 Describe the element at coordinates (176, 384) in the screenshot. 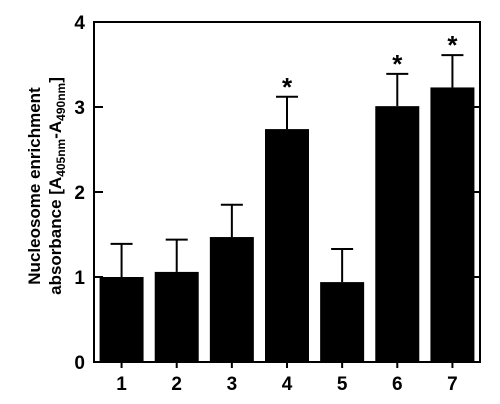

I see `x-tick-label-1: 2` at that location.